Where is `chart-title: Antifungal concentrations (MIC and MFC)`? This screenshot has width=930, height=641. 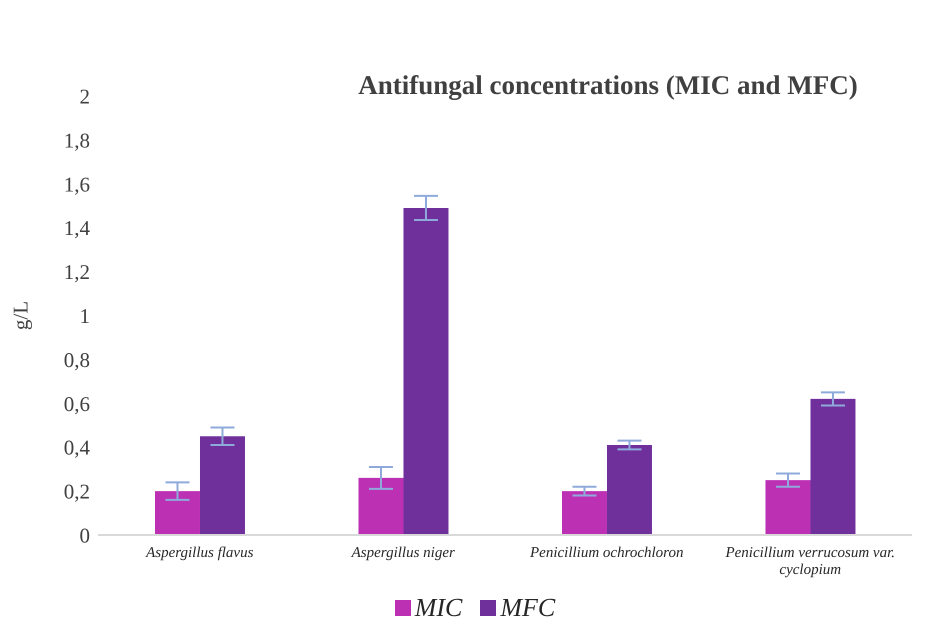
chart-title: Antifungal concentrations (MIC and MFC) is located at coordinates (608, 85).